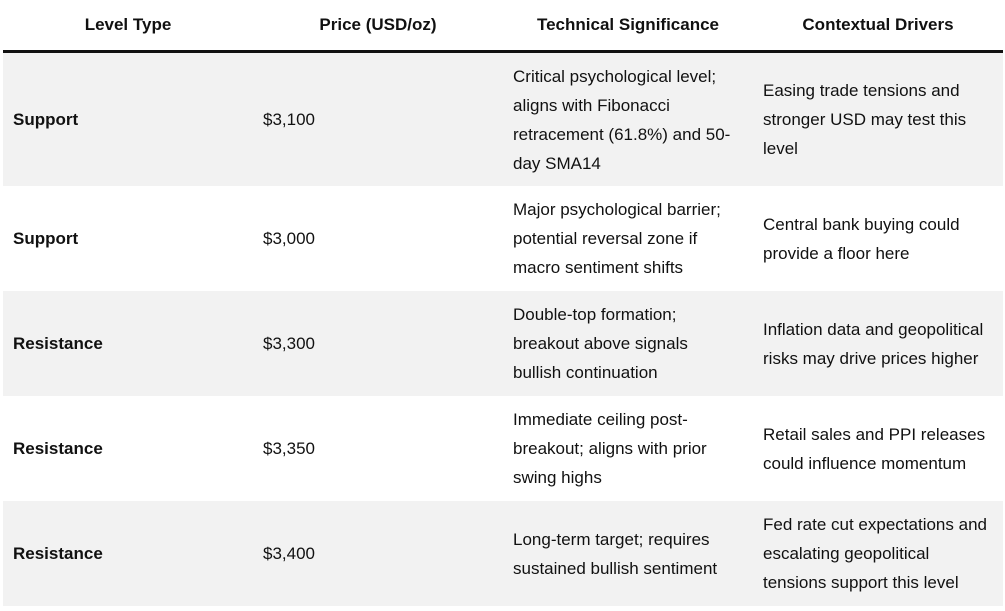  What do you see at coordinates (289, 448) in the screenshot?
I see `table-cell: $3,350` at bounding box center [289, 448].